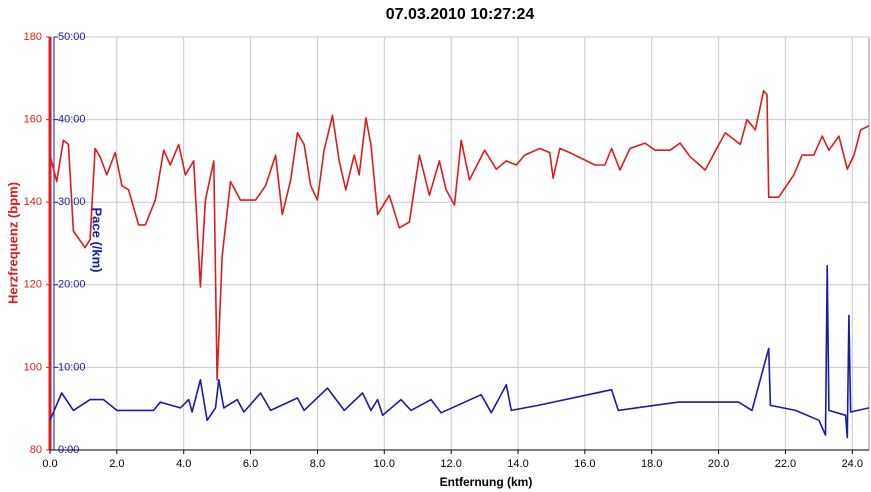 This screenshot has height=492, width=871. What do you see at coordinates (72, 285) in the screenshot?
I see `y2-tick-label: 20:00` at bounding box center [72, 285].